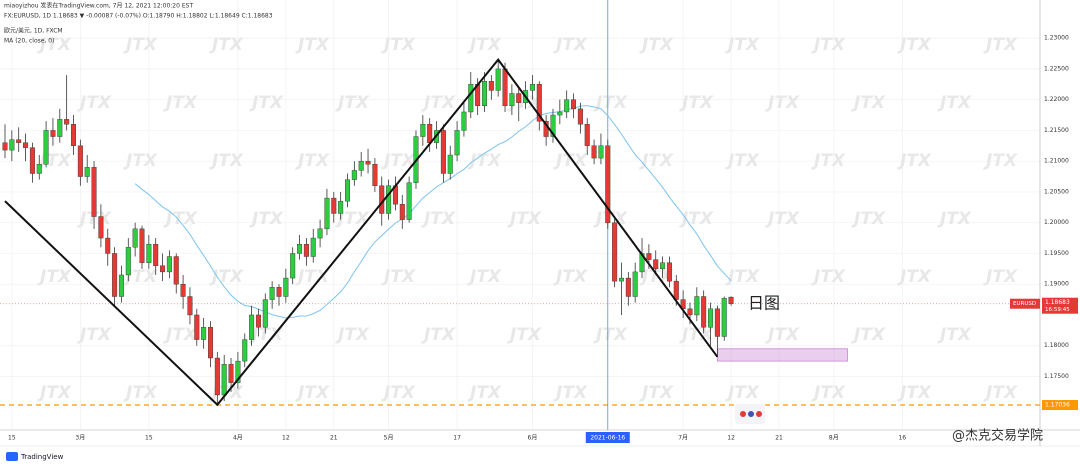 The width and height of the screenshot is (1080, 466). I want to click on price-label: 1.18683, so click(1057, 302).